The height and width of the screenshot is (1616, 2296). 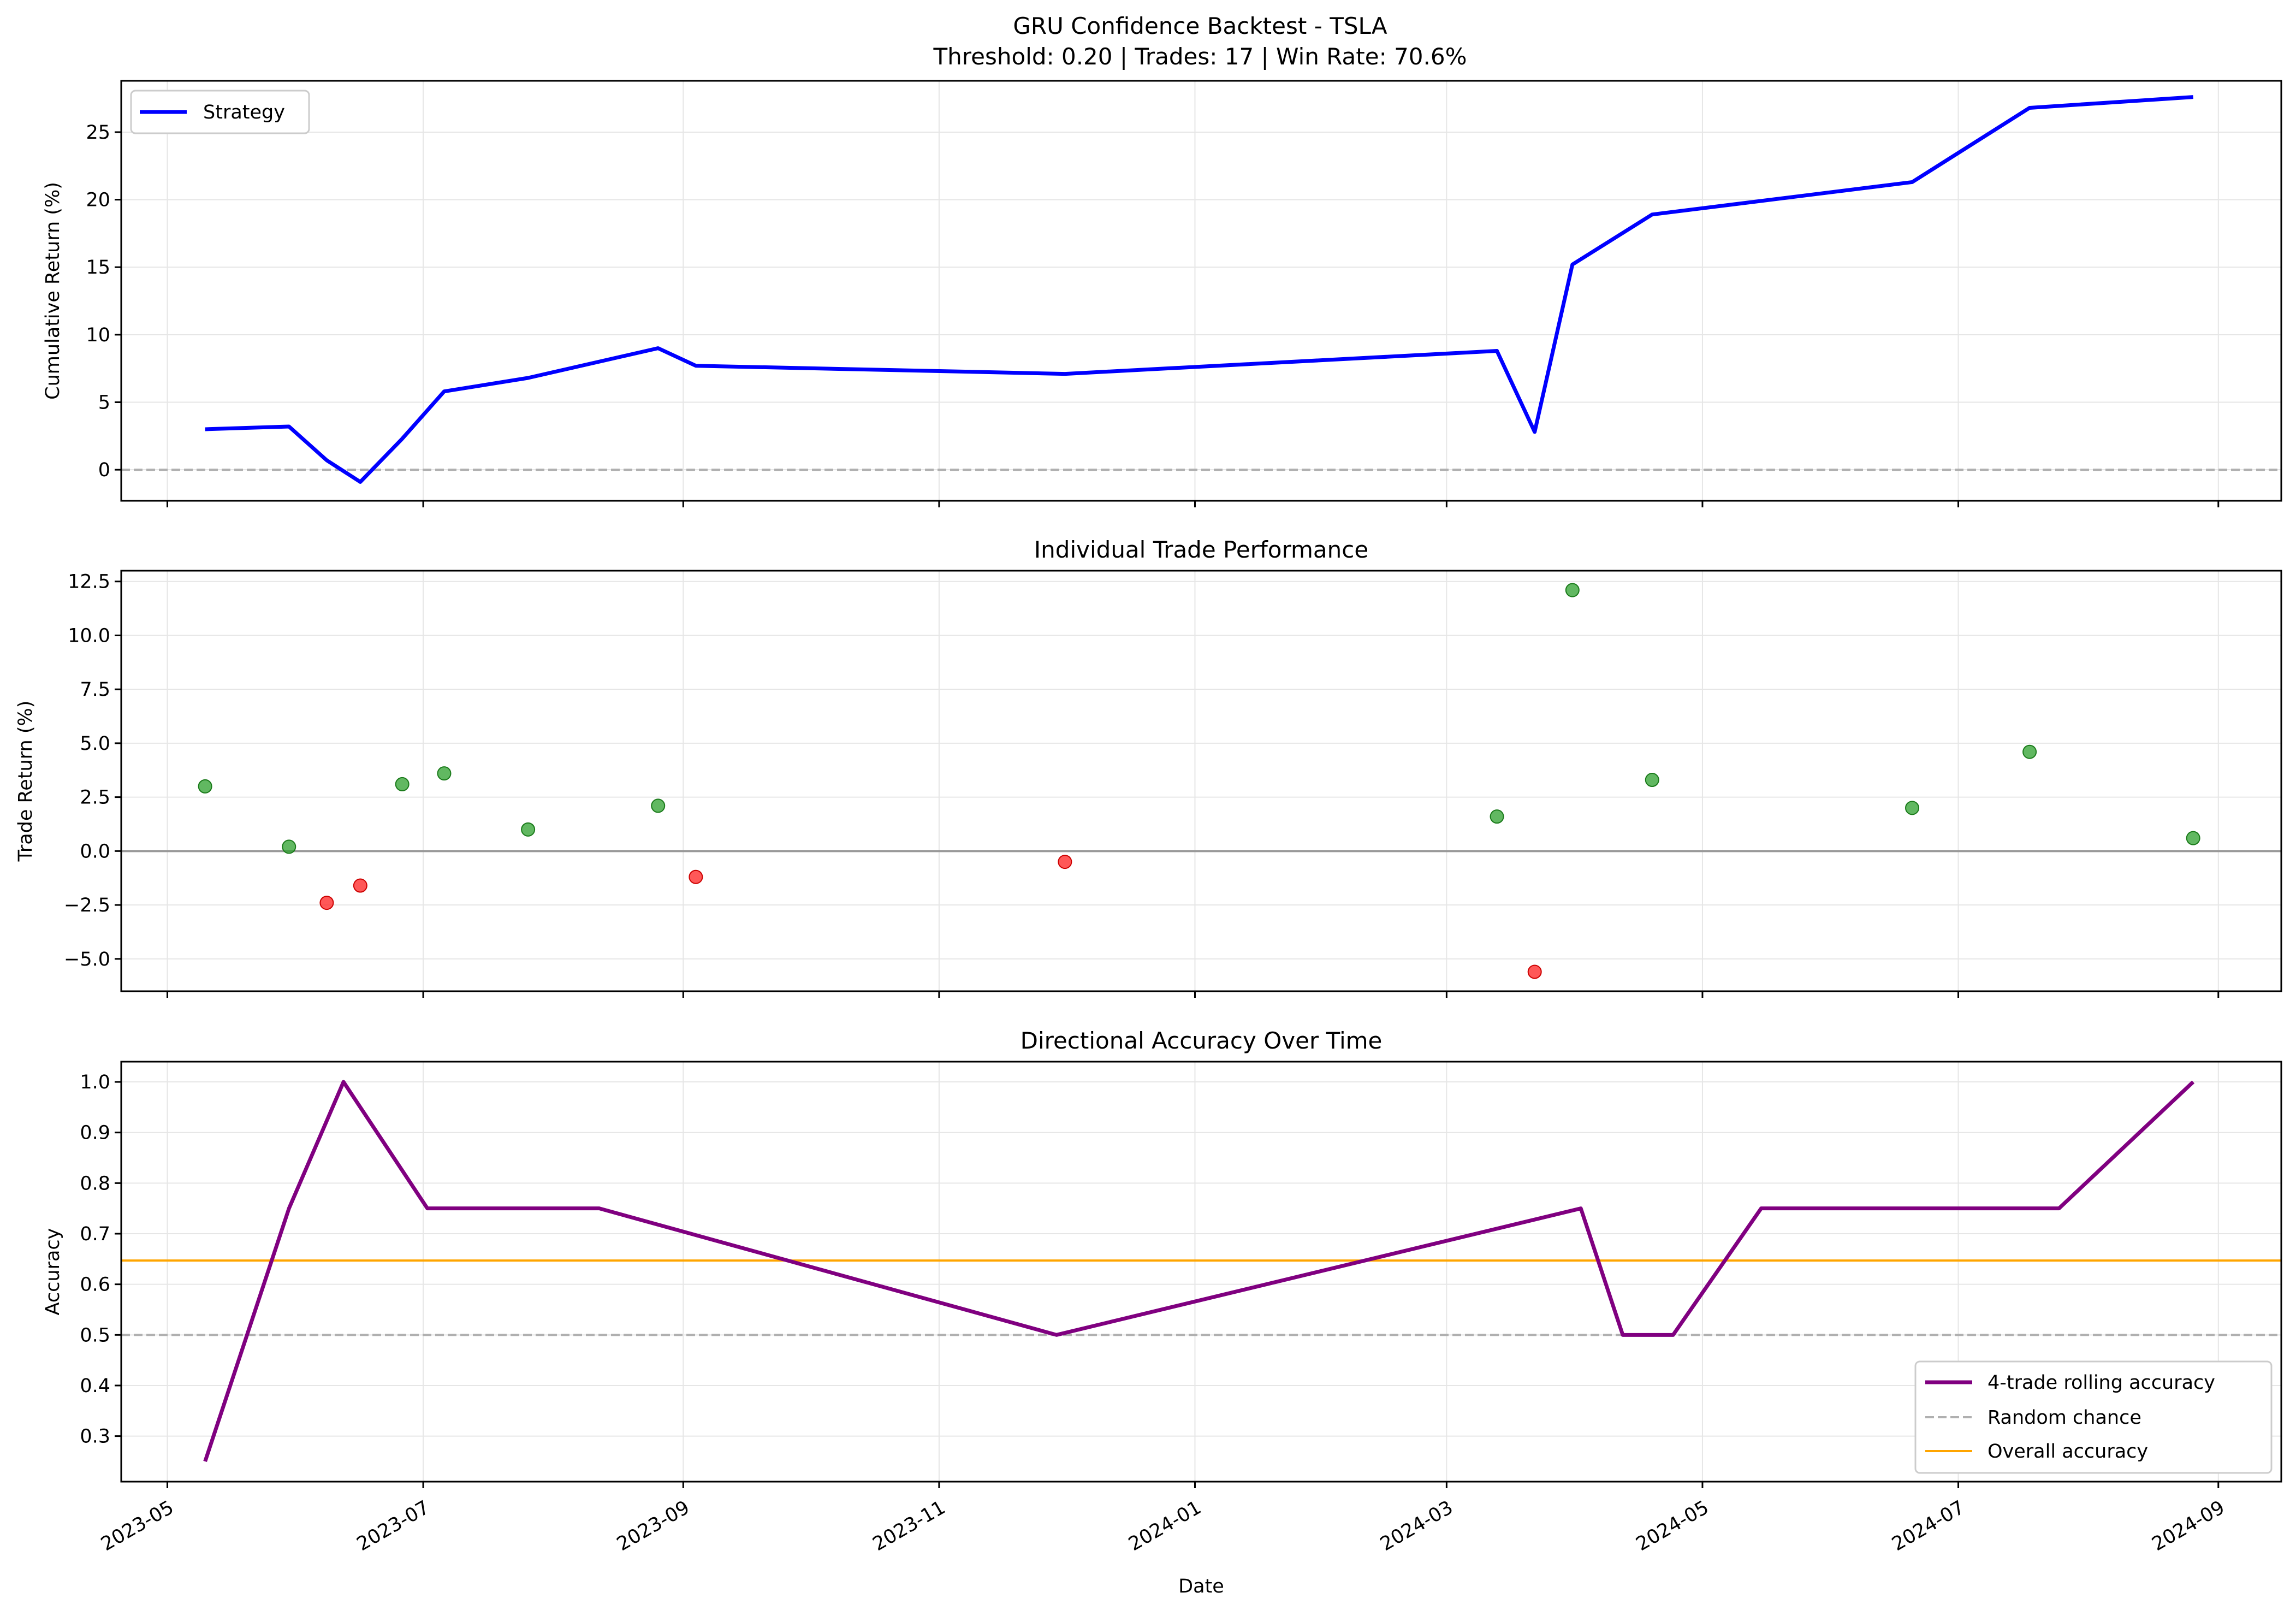 I want to click on y-tick-label: 0.8, so click(x=95, y=1183).